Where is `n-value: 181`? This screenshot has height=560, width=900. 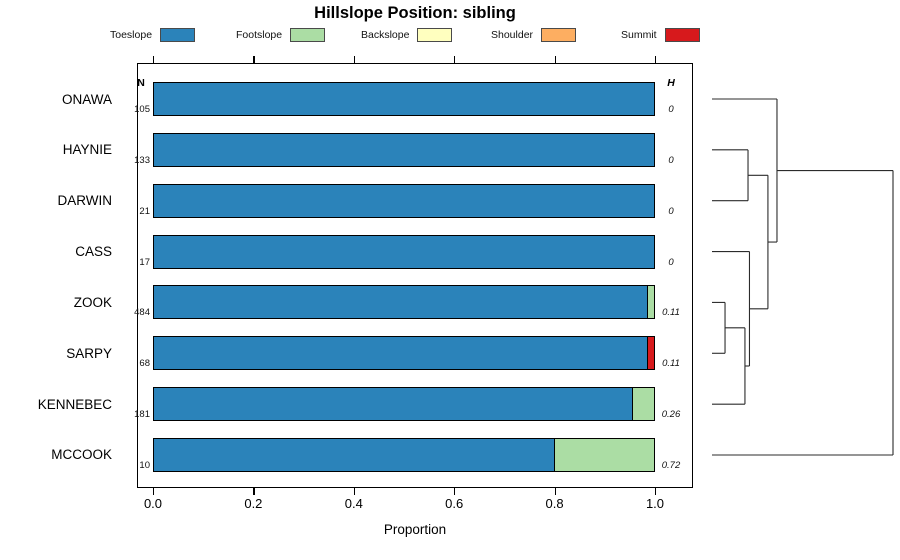 n-value: 181 is located at coordinates (142, 415).